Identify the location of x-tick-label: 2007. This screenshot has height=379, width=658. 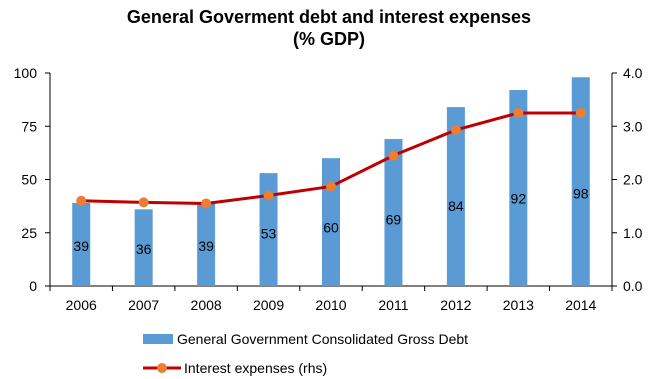
(143, 305).